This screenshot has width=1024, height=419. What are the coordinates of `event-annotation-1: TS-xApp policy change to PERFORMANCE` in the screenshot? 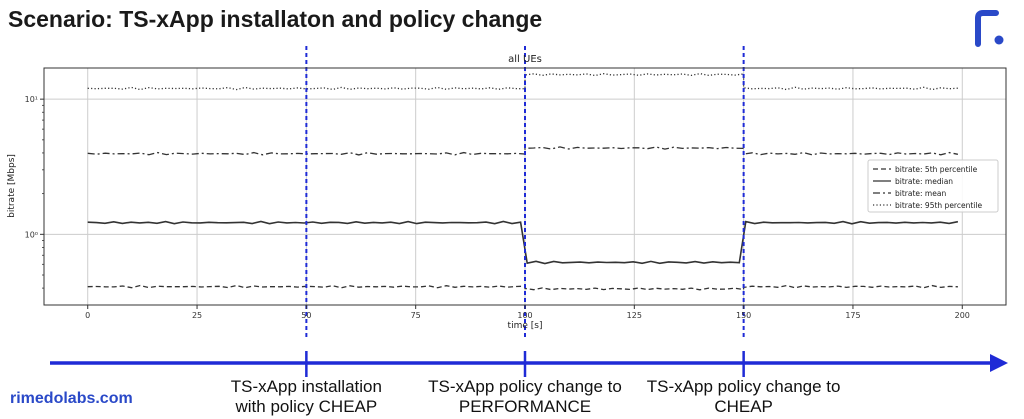 It's located at (525, 397).